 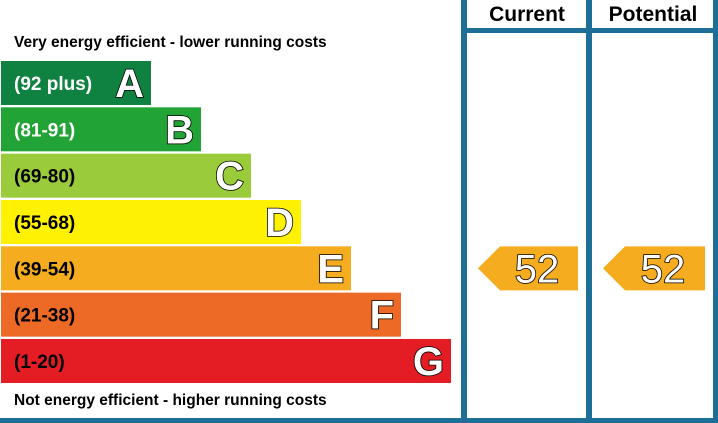 I want to click on band-a: (92 plus) A, so click(x=76, y=84).